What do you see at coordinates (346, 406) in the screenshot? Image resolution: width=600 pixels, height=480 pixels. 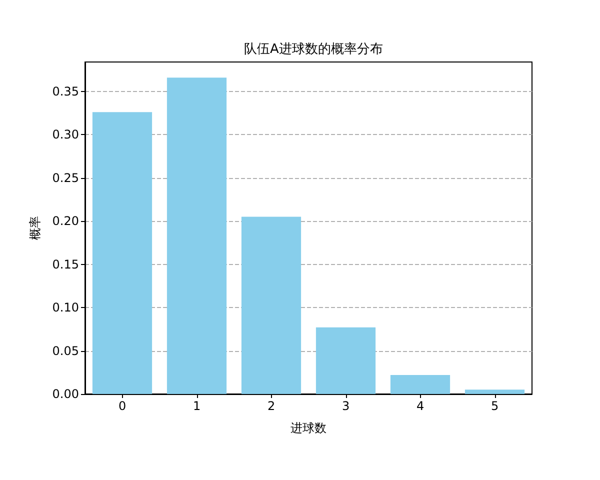 I see `x-tick-label: 3` at bounding box center [346, 406].